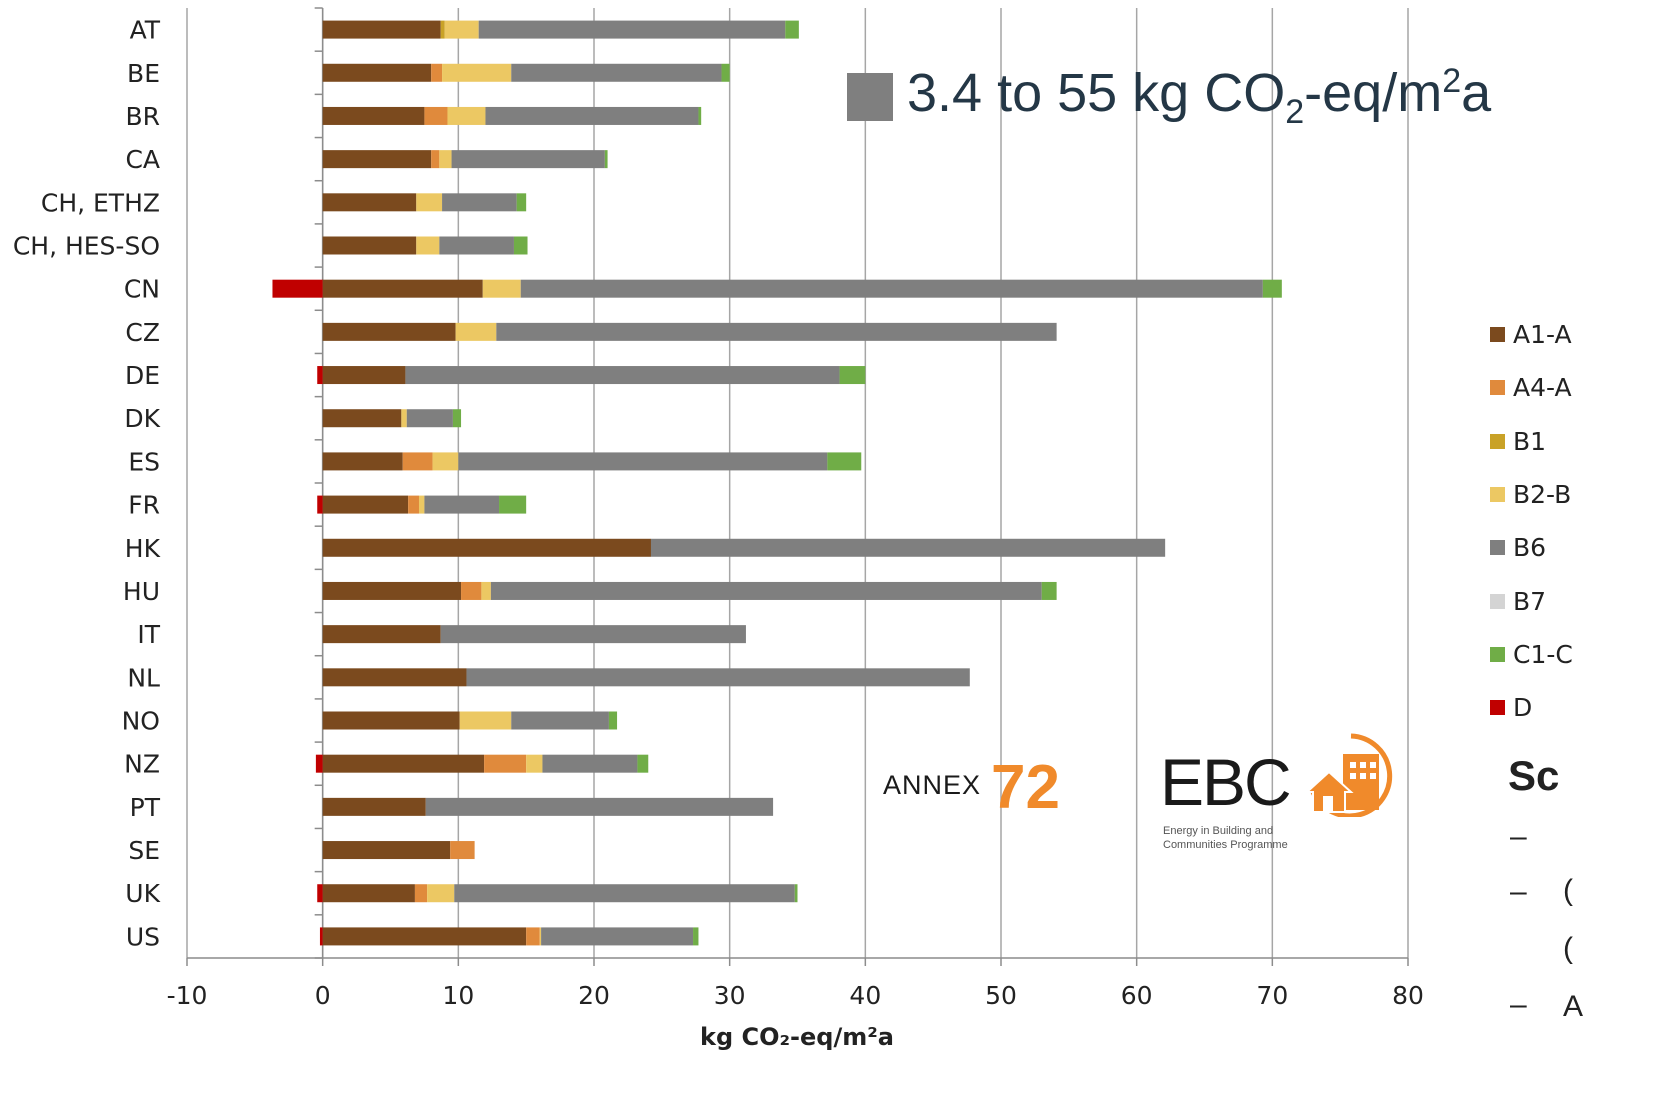  What do you see at coordinates (1373, 93) in the screenshot?
I see `callout-mid: -eq/m` at bounding box center [1373, 93].